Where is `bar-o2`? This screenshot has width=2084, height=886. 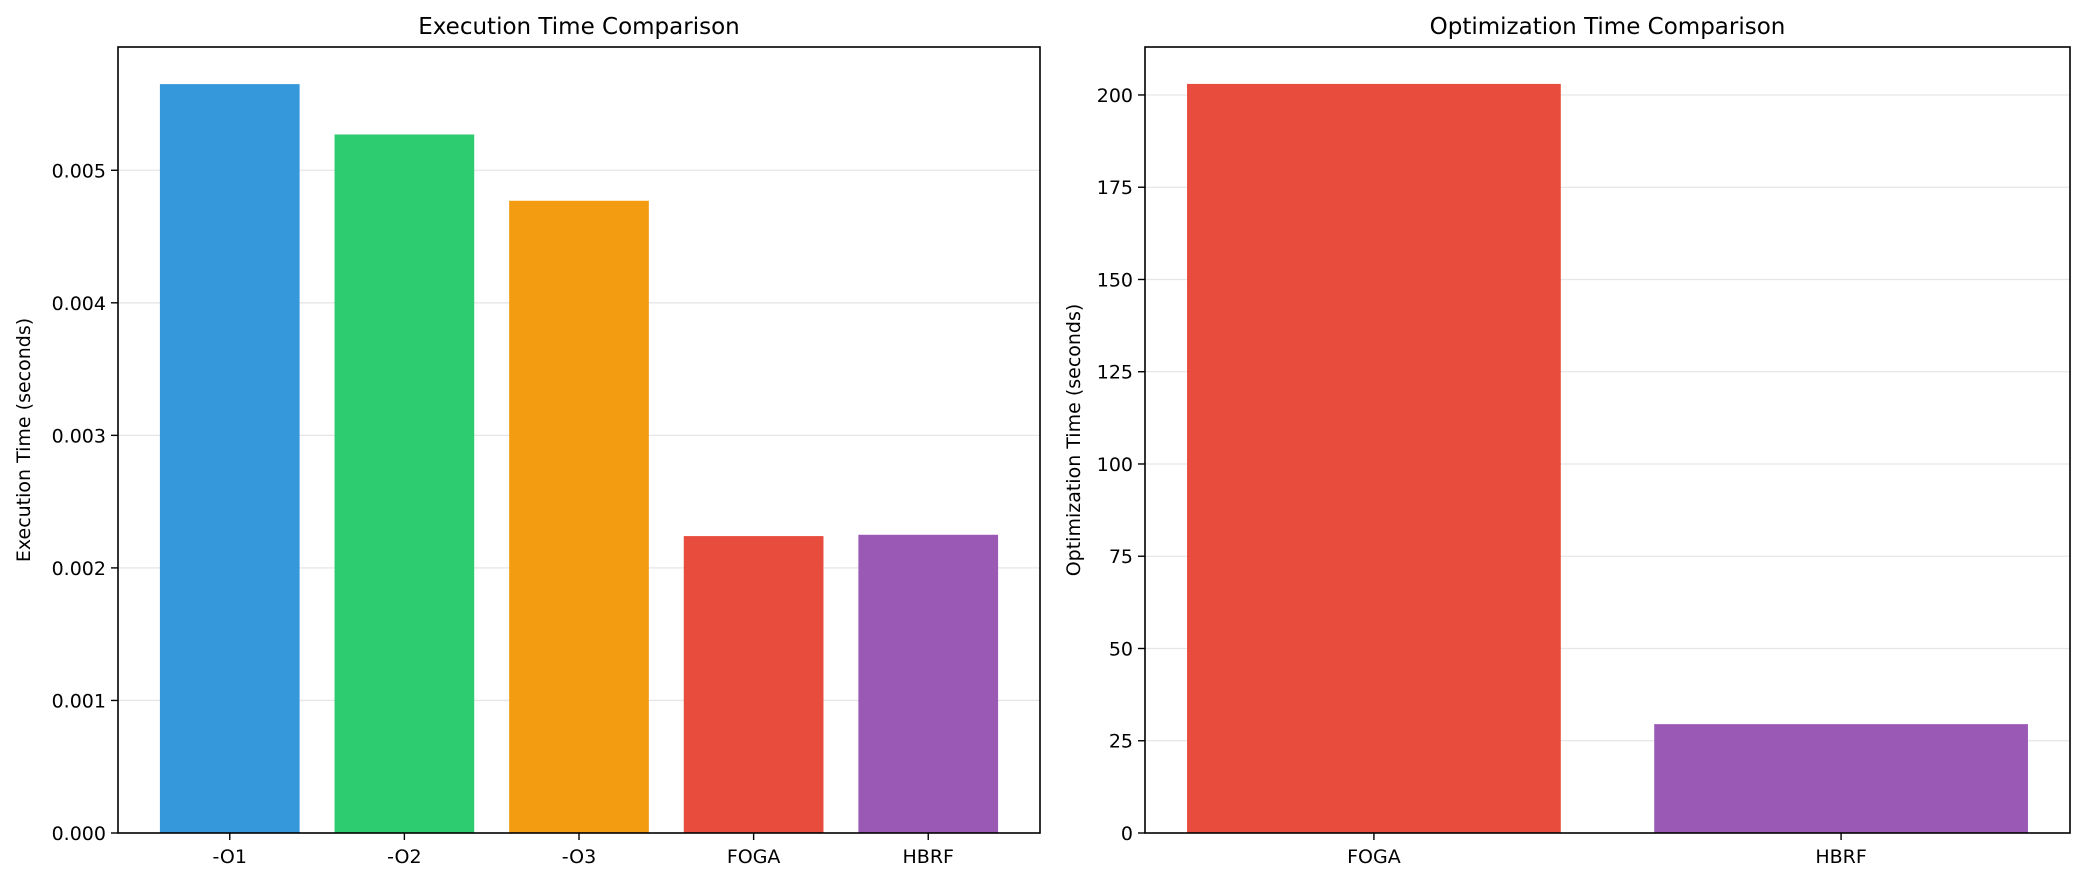 bar-o2 is located at coordinates (404, 484).